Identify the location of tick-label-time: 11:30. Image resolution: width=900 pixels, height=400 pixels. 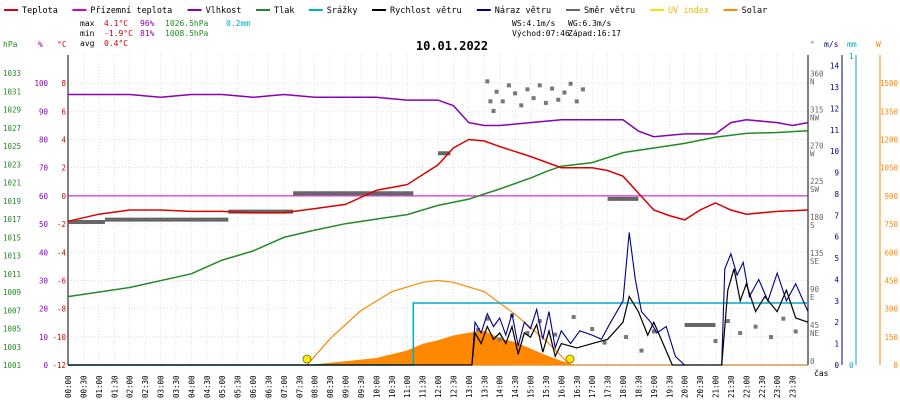
(423, 386).